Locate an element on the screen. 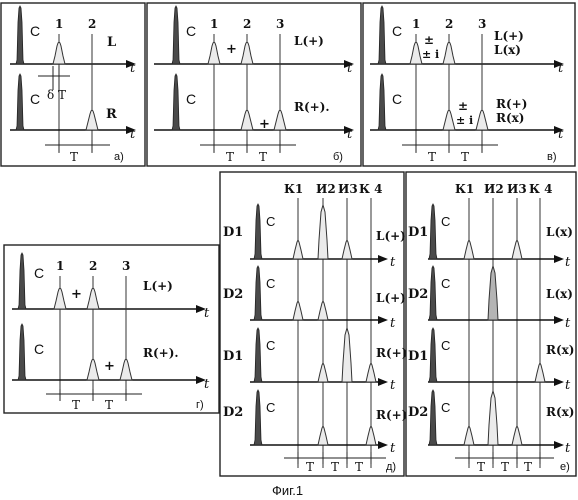  pm-i-label: ± i is located at coordinates (430, 54).